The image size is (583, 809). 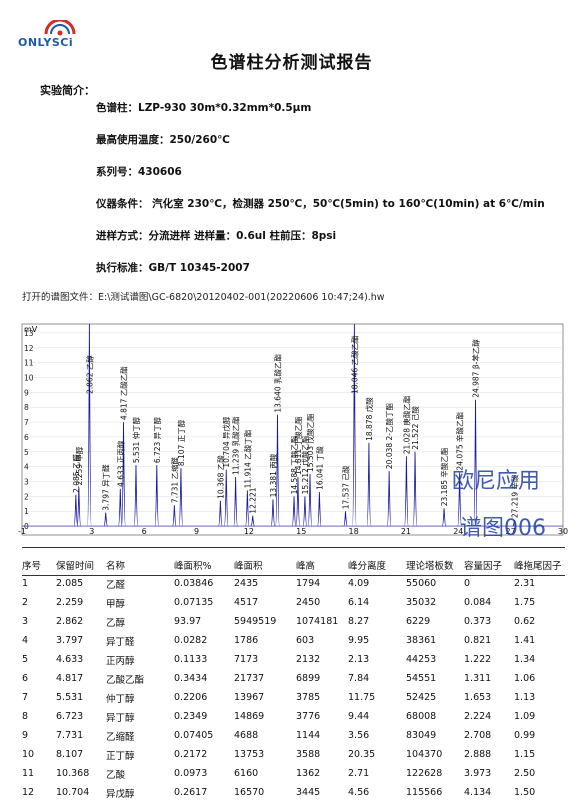 What do you see at coordinates (317, 621) in the screenshot?
I see `table-cell: 1074181` at bounding box center [317, 621].